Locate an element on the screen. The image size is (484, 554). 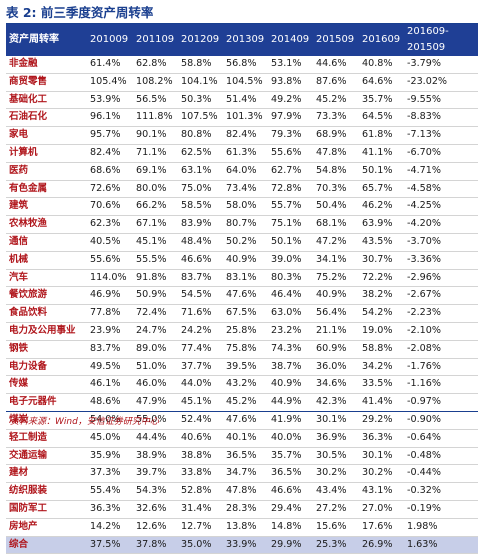
table-cell: 36.3% is located at coordinates (113, 509).